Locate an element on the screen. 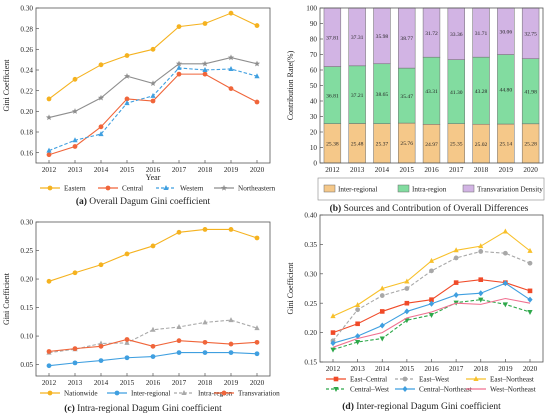 The image size is (550, 416). y-tick-label: 70 is located at coordinates (314, 55).